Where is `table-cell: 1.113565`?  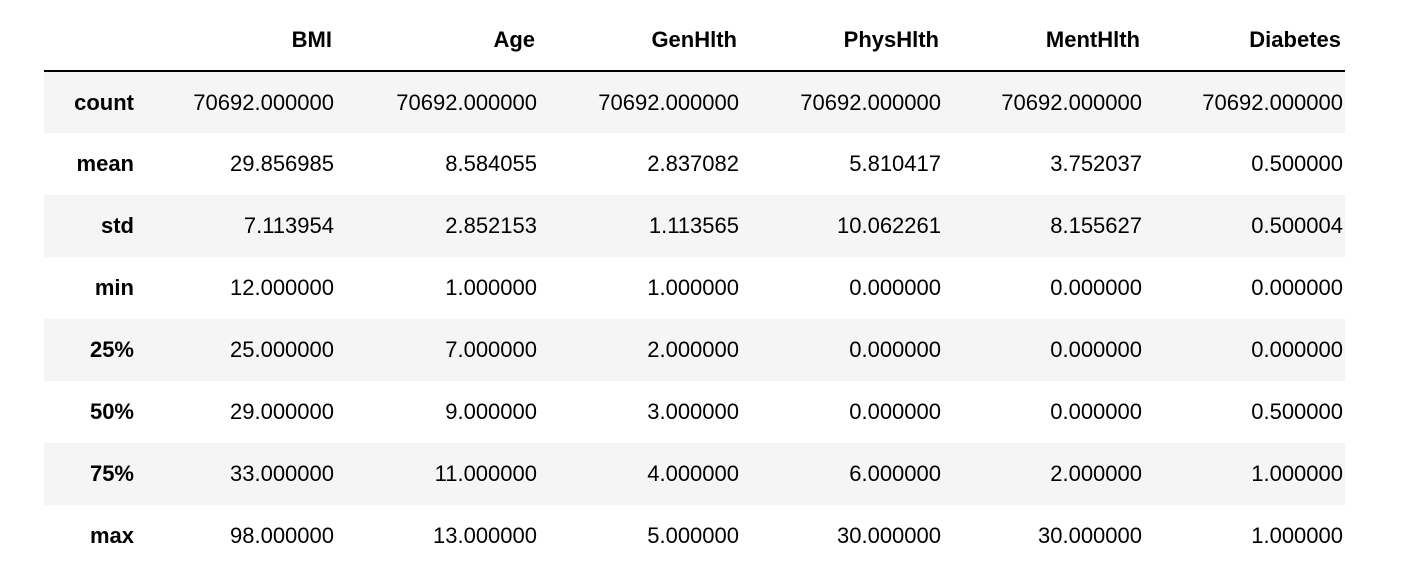
table-cell: 1.113565 is located at coordinates (693, 225).